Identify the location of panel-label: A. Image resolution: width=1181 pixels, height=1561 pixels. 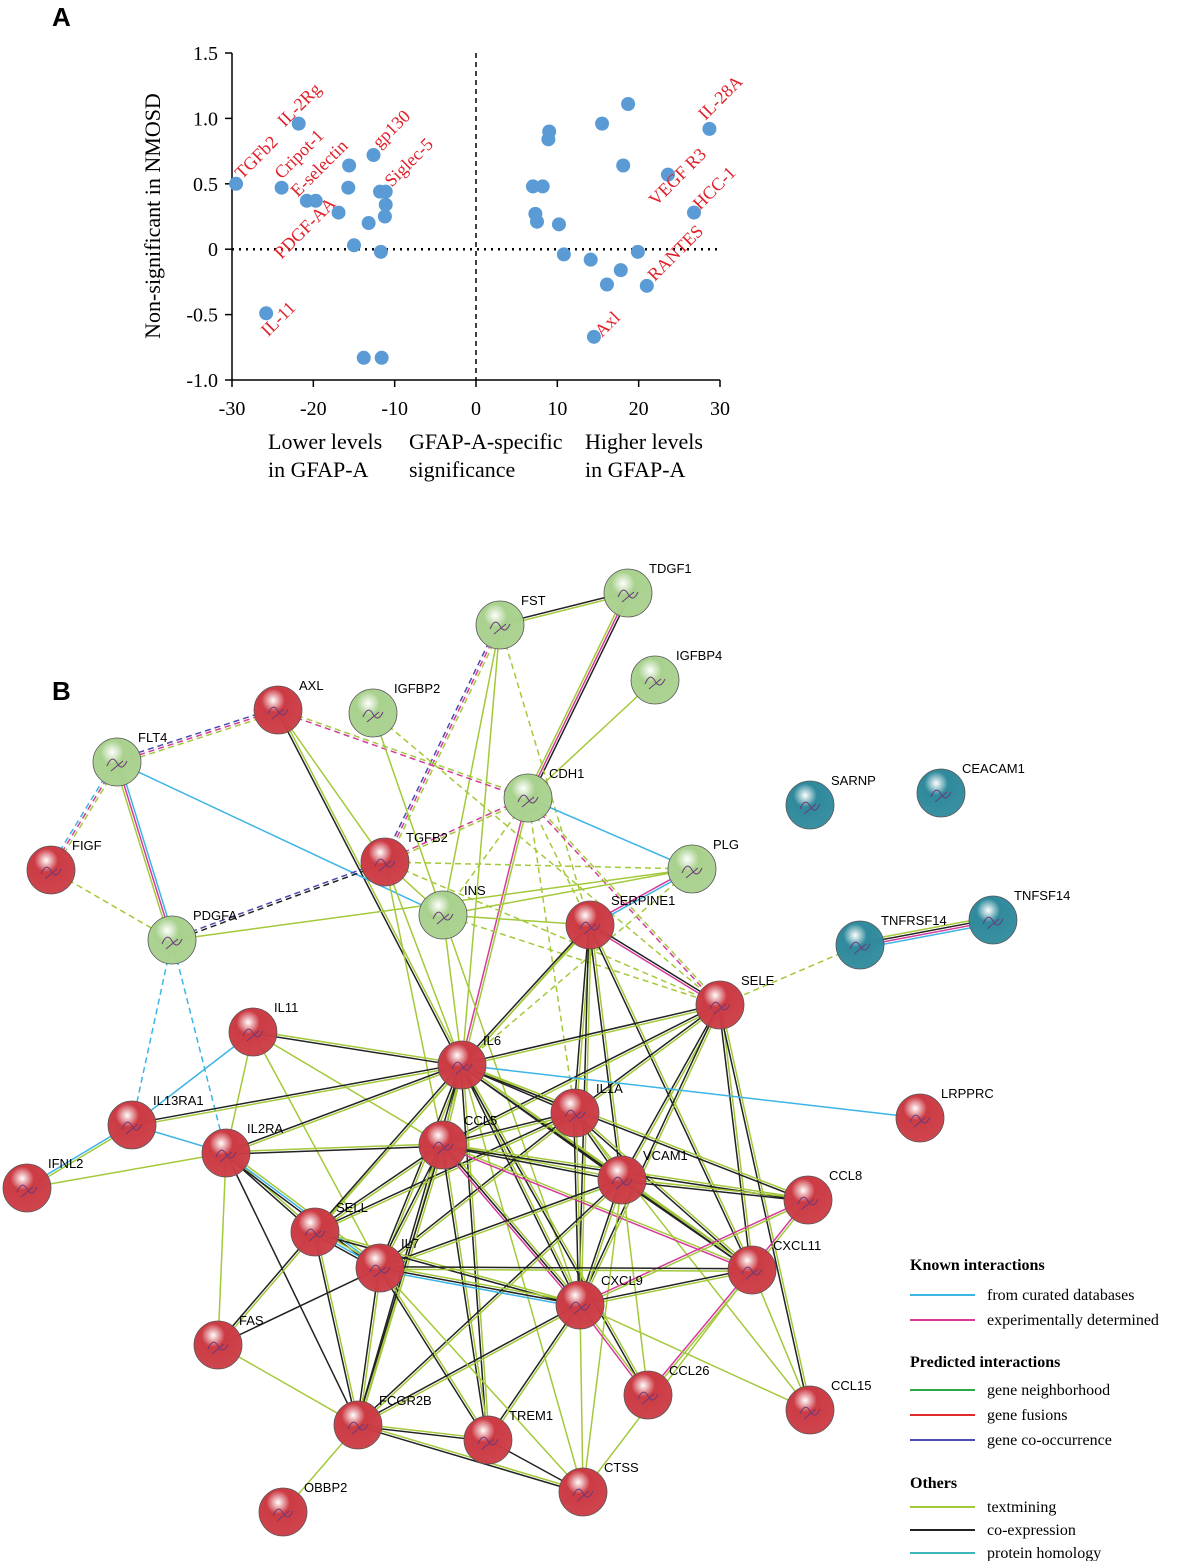
(61, 17).